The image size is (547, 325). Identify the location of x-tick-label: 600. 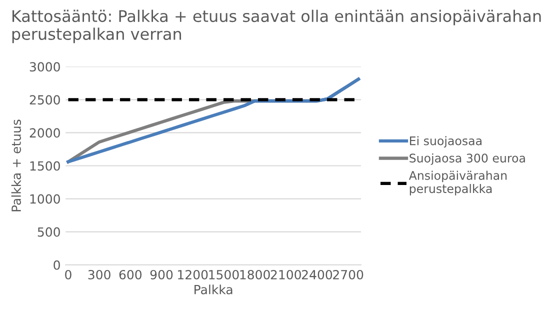
(130, 275).